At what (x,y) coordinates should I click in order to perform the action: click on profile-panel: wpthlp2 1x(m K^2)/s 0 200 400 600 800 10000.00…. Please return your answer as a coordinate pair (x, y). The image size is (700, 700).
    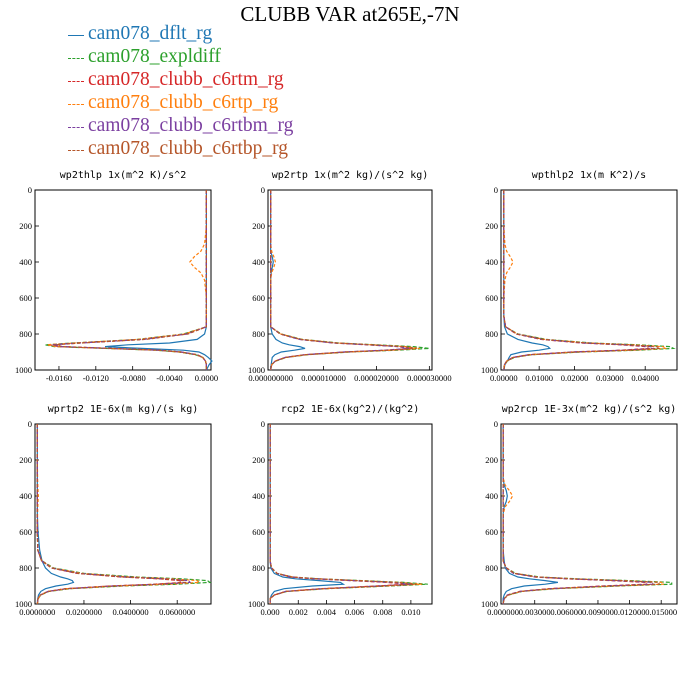
    Looking at the image, I should click on (579, 276).